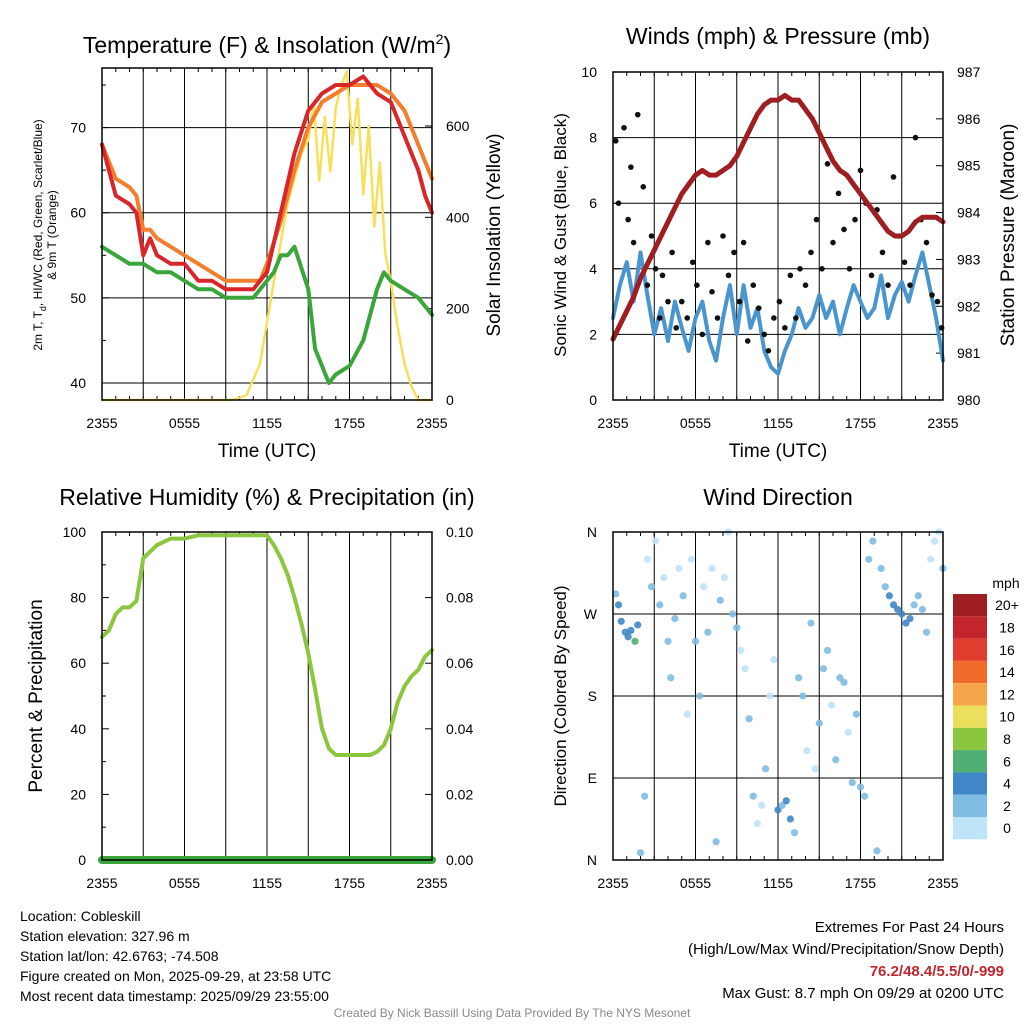 The height and width of the screenshot is (1024, 1024). I want to click on temperature-border, so click(267, 234).